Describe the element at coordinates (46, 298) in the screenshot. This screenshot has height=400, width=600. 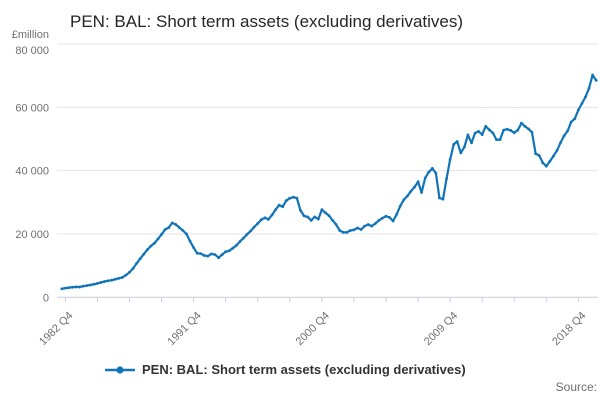
I see `y-tick-label: 0` at that location.